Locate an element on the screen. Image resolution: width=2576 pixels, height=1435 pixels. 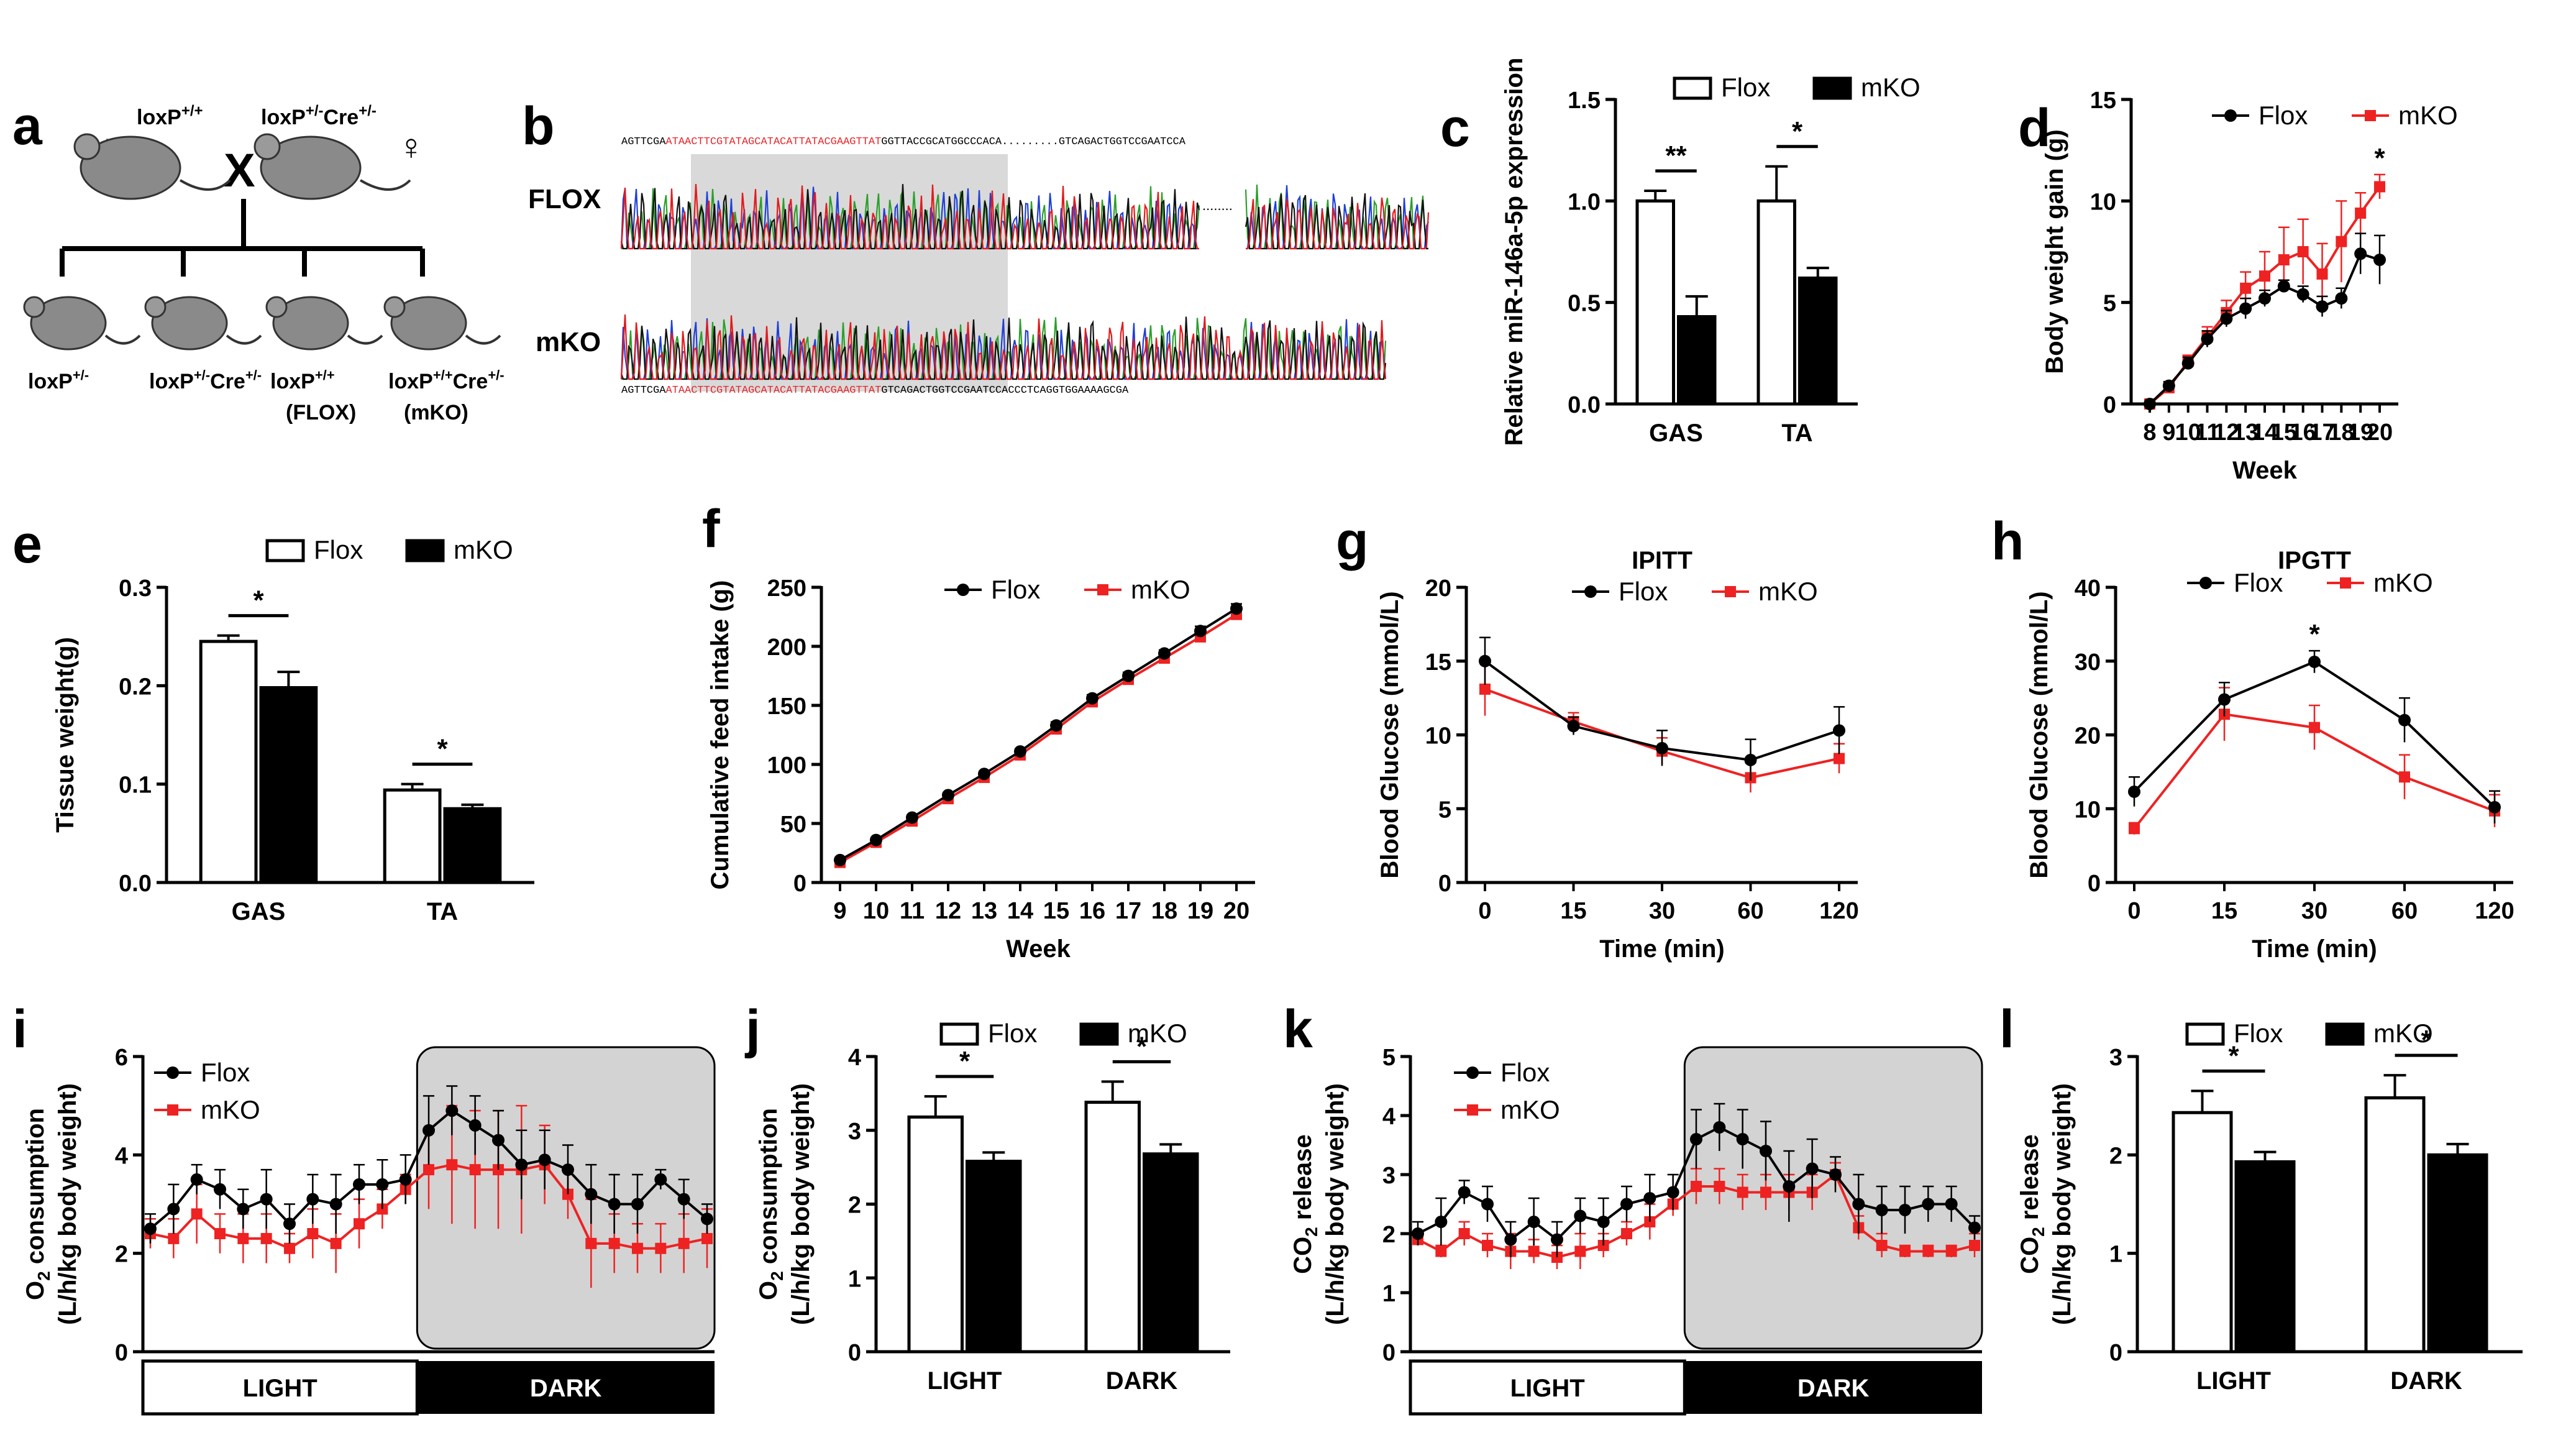
offspring-mouse-2: loxP+/-Cre+/- is located at coordinates (203, 345).